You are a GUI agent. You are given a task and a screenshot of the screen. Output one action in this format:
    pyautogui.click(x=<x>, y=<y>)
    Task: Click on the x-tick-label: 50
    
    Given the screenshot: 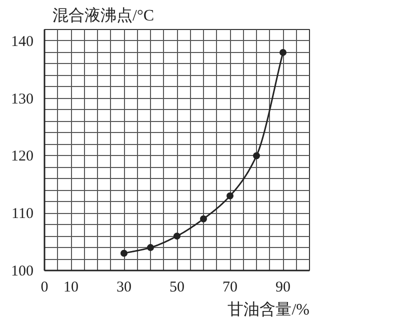 What is the action you would take?
    pyautogui.click(x=177, y=288)
    